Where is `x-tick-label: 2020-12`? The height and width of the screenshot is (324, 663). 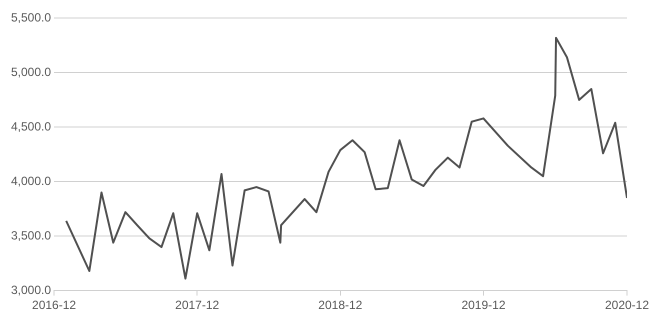 x-tick-label: 2020-12 is located at coordinates (627, 305).